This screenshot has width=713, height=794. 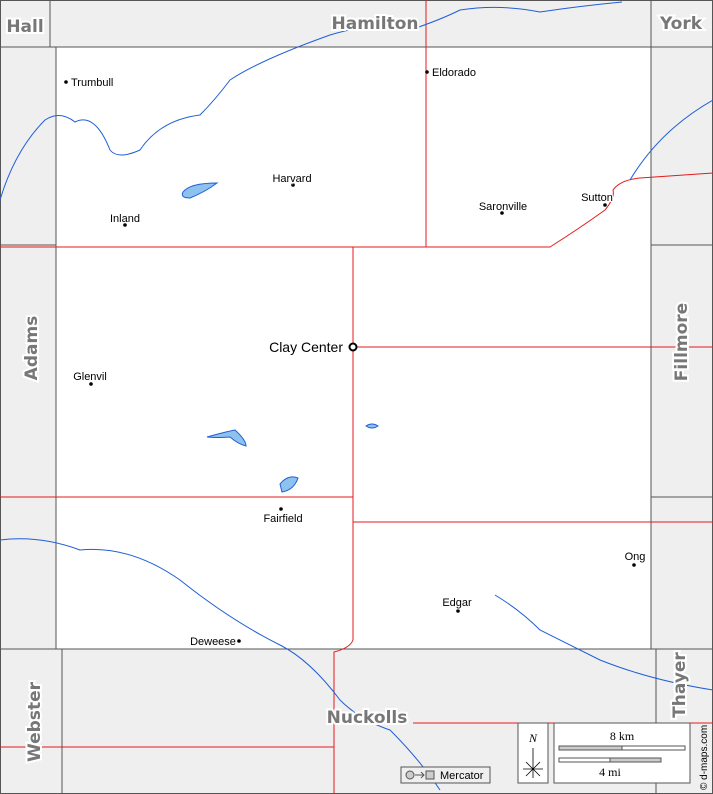 I want to click on town-label: Glenvil, so click(x=90, y=377).